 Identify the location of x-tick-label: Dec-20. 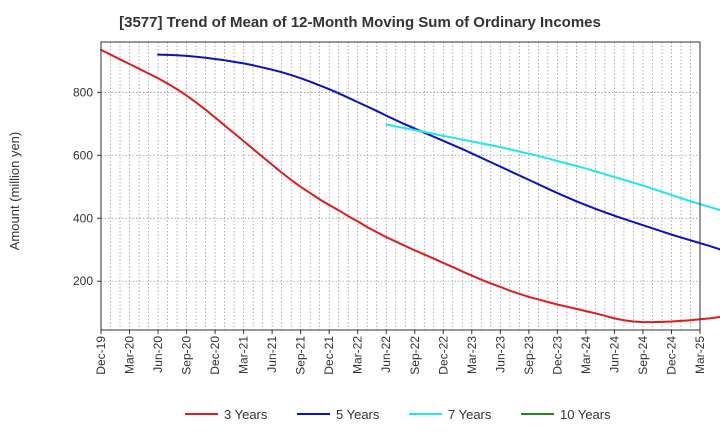
(215, 355).